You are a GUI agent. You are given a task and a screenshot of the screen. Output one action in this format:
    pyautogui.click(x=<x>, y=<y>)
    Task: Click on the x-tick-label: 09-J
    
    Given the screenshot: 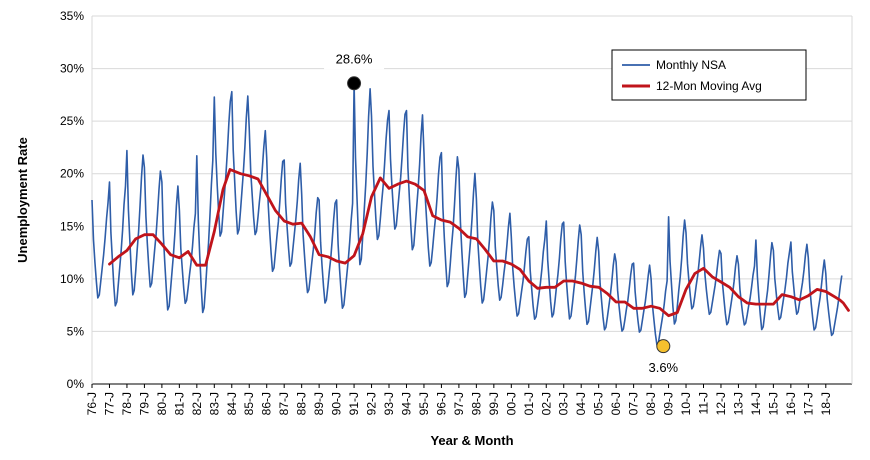 What is the action you would take?
    pyautogui.click(x=669, y=403)
    